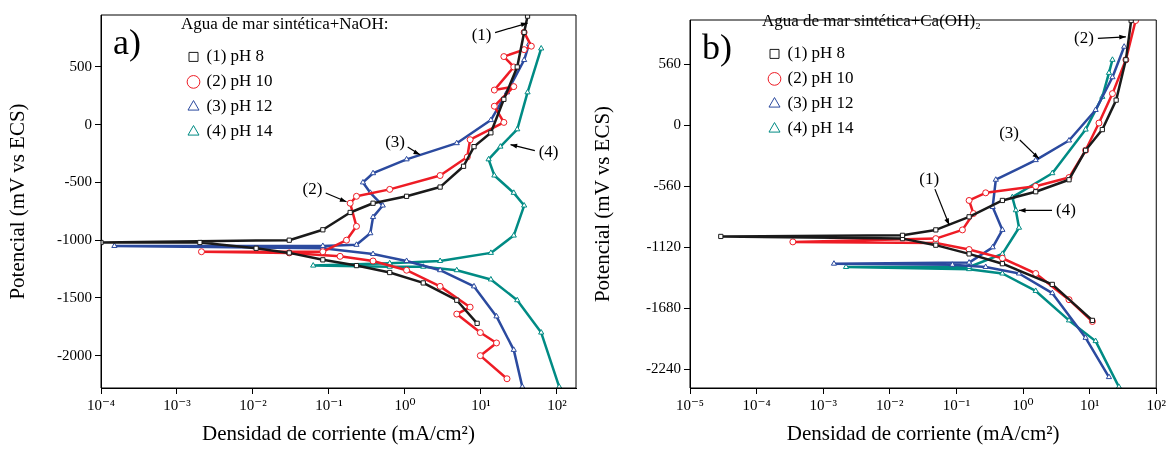 This screenshot has width=1169, height=451. Describe the element at coordinates (690, 404) in the screenshot. I see `x-tick-label: 10⁻⁵` at that location.